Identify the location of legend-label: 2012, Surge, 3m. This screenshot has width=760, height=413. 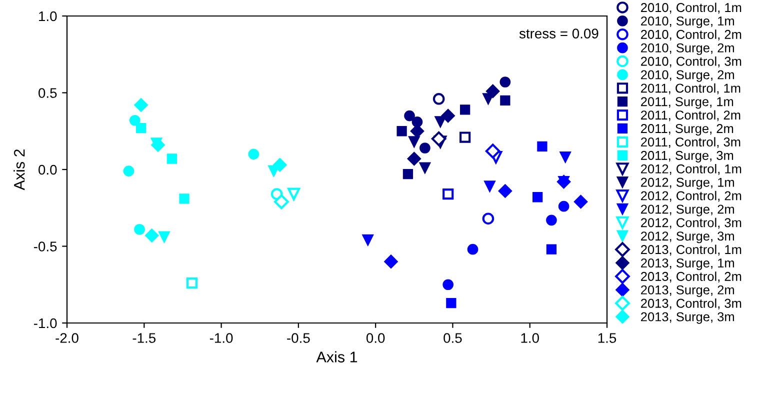
(687, 238).